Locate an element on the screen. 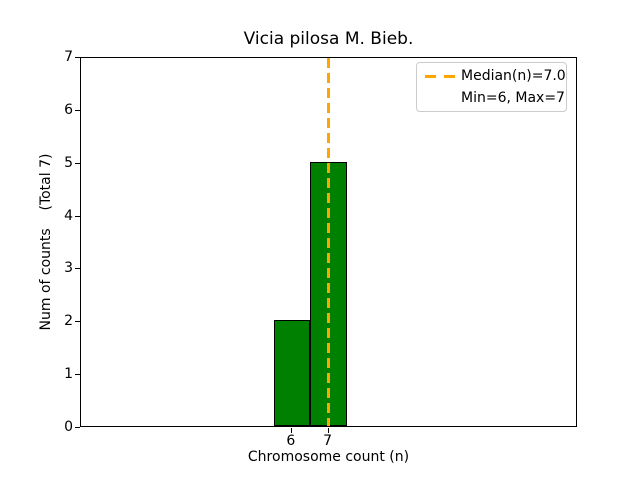 Image resolution: width=640 pixels, height=480 pixels. y-axis-label: Num of counts (Total 7) is located at coordinates (46, 242).